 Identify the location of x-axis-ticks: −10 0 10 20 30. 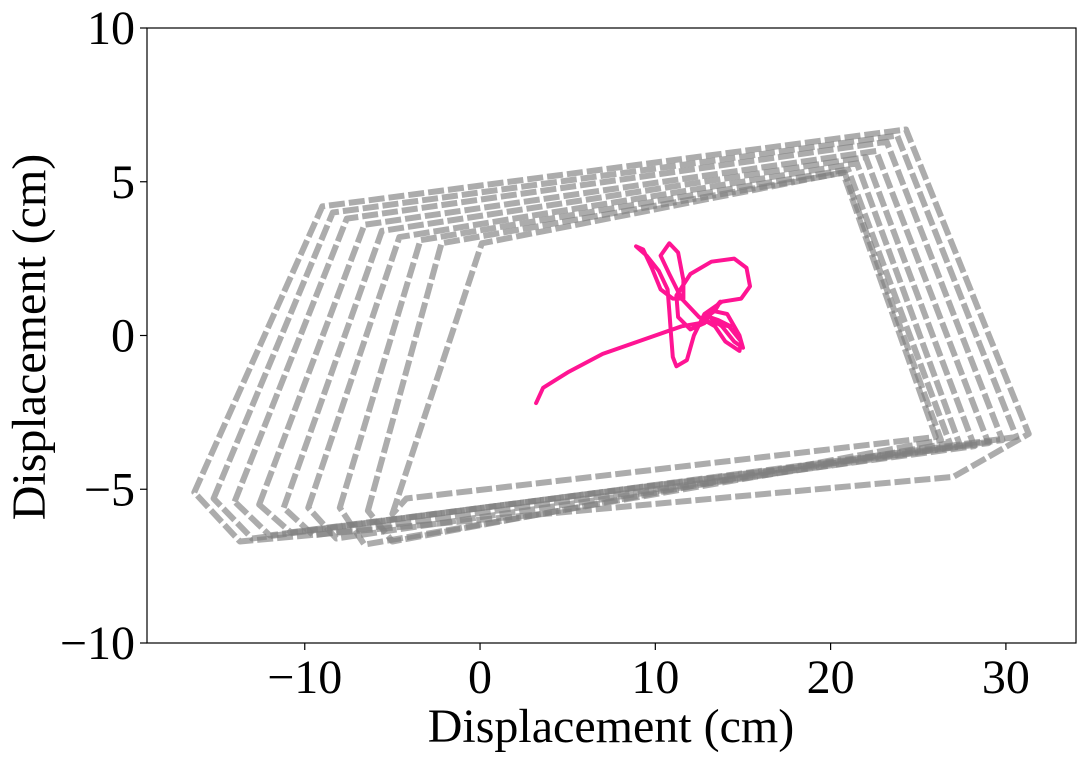
(648, 673).